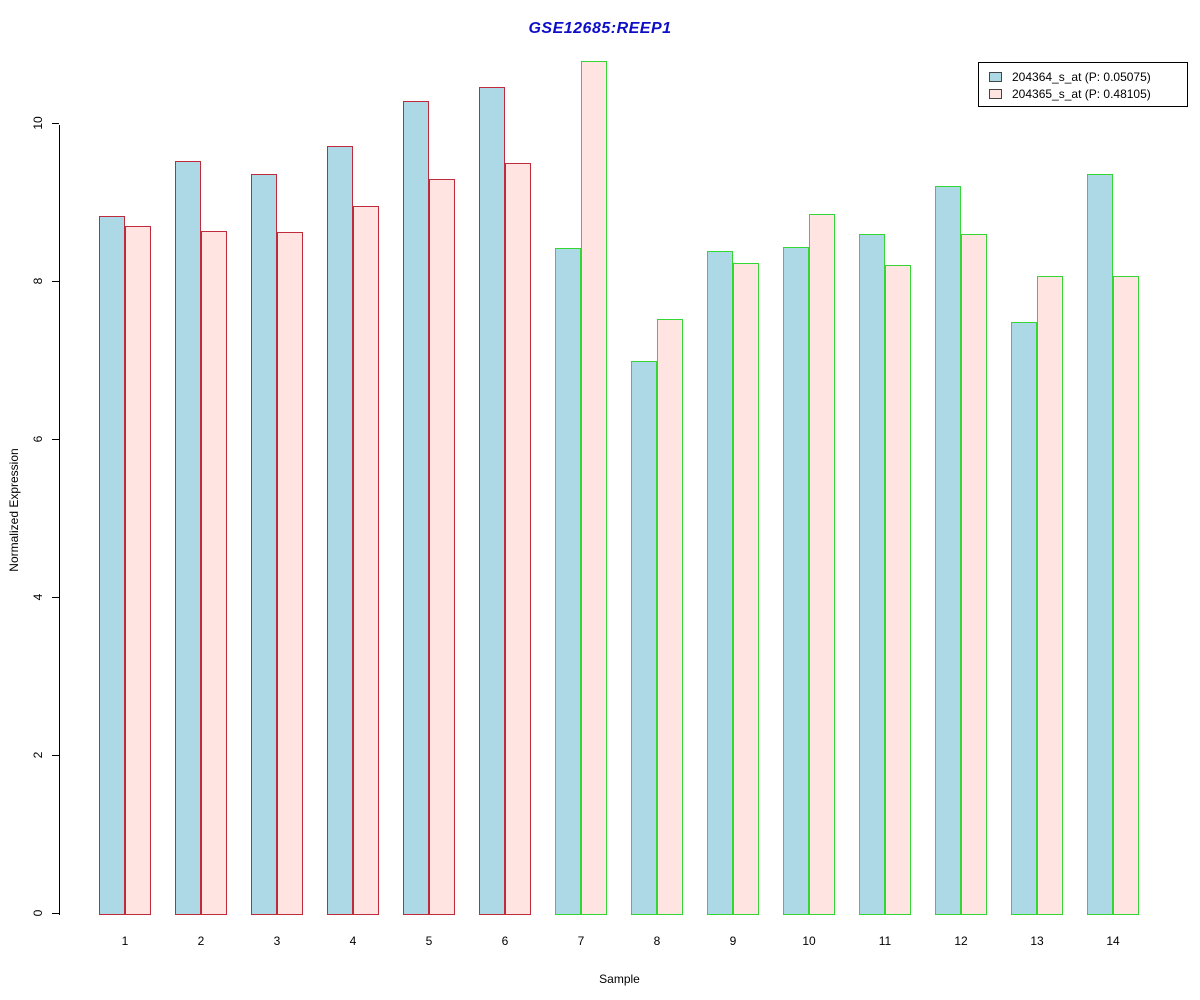 The image size is (1200, 1000). What do you see at coordinates (38, 281) in the screenshot?
I see `y-tick-label: 8` at bounding box center [38, 281].